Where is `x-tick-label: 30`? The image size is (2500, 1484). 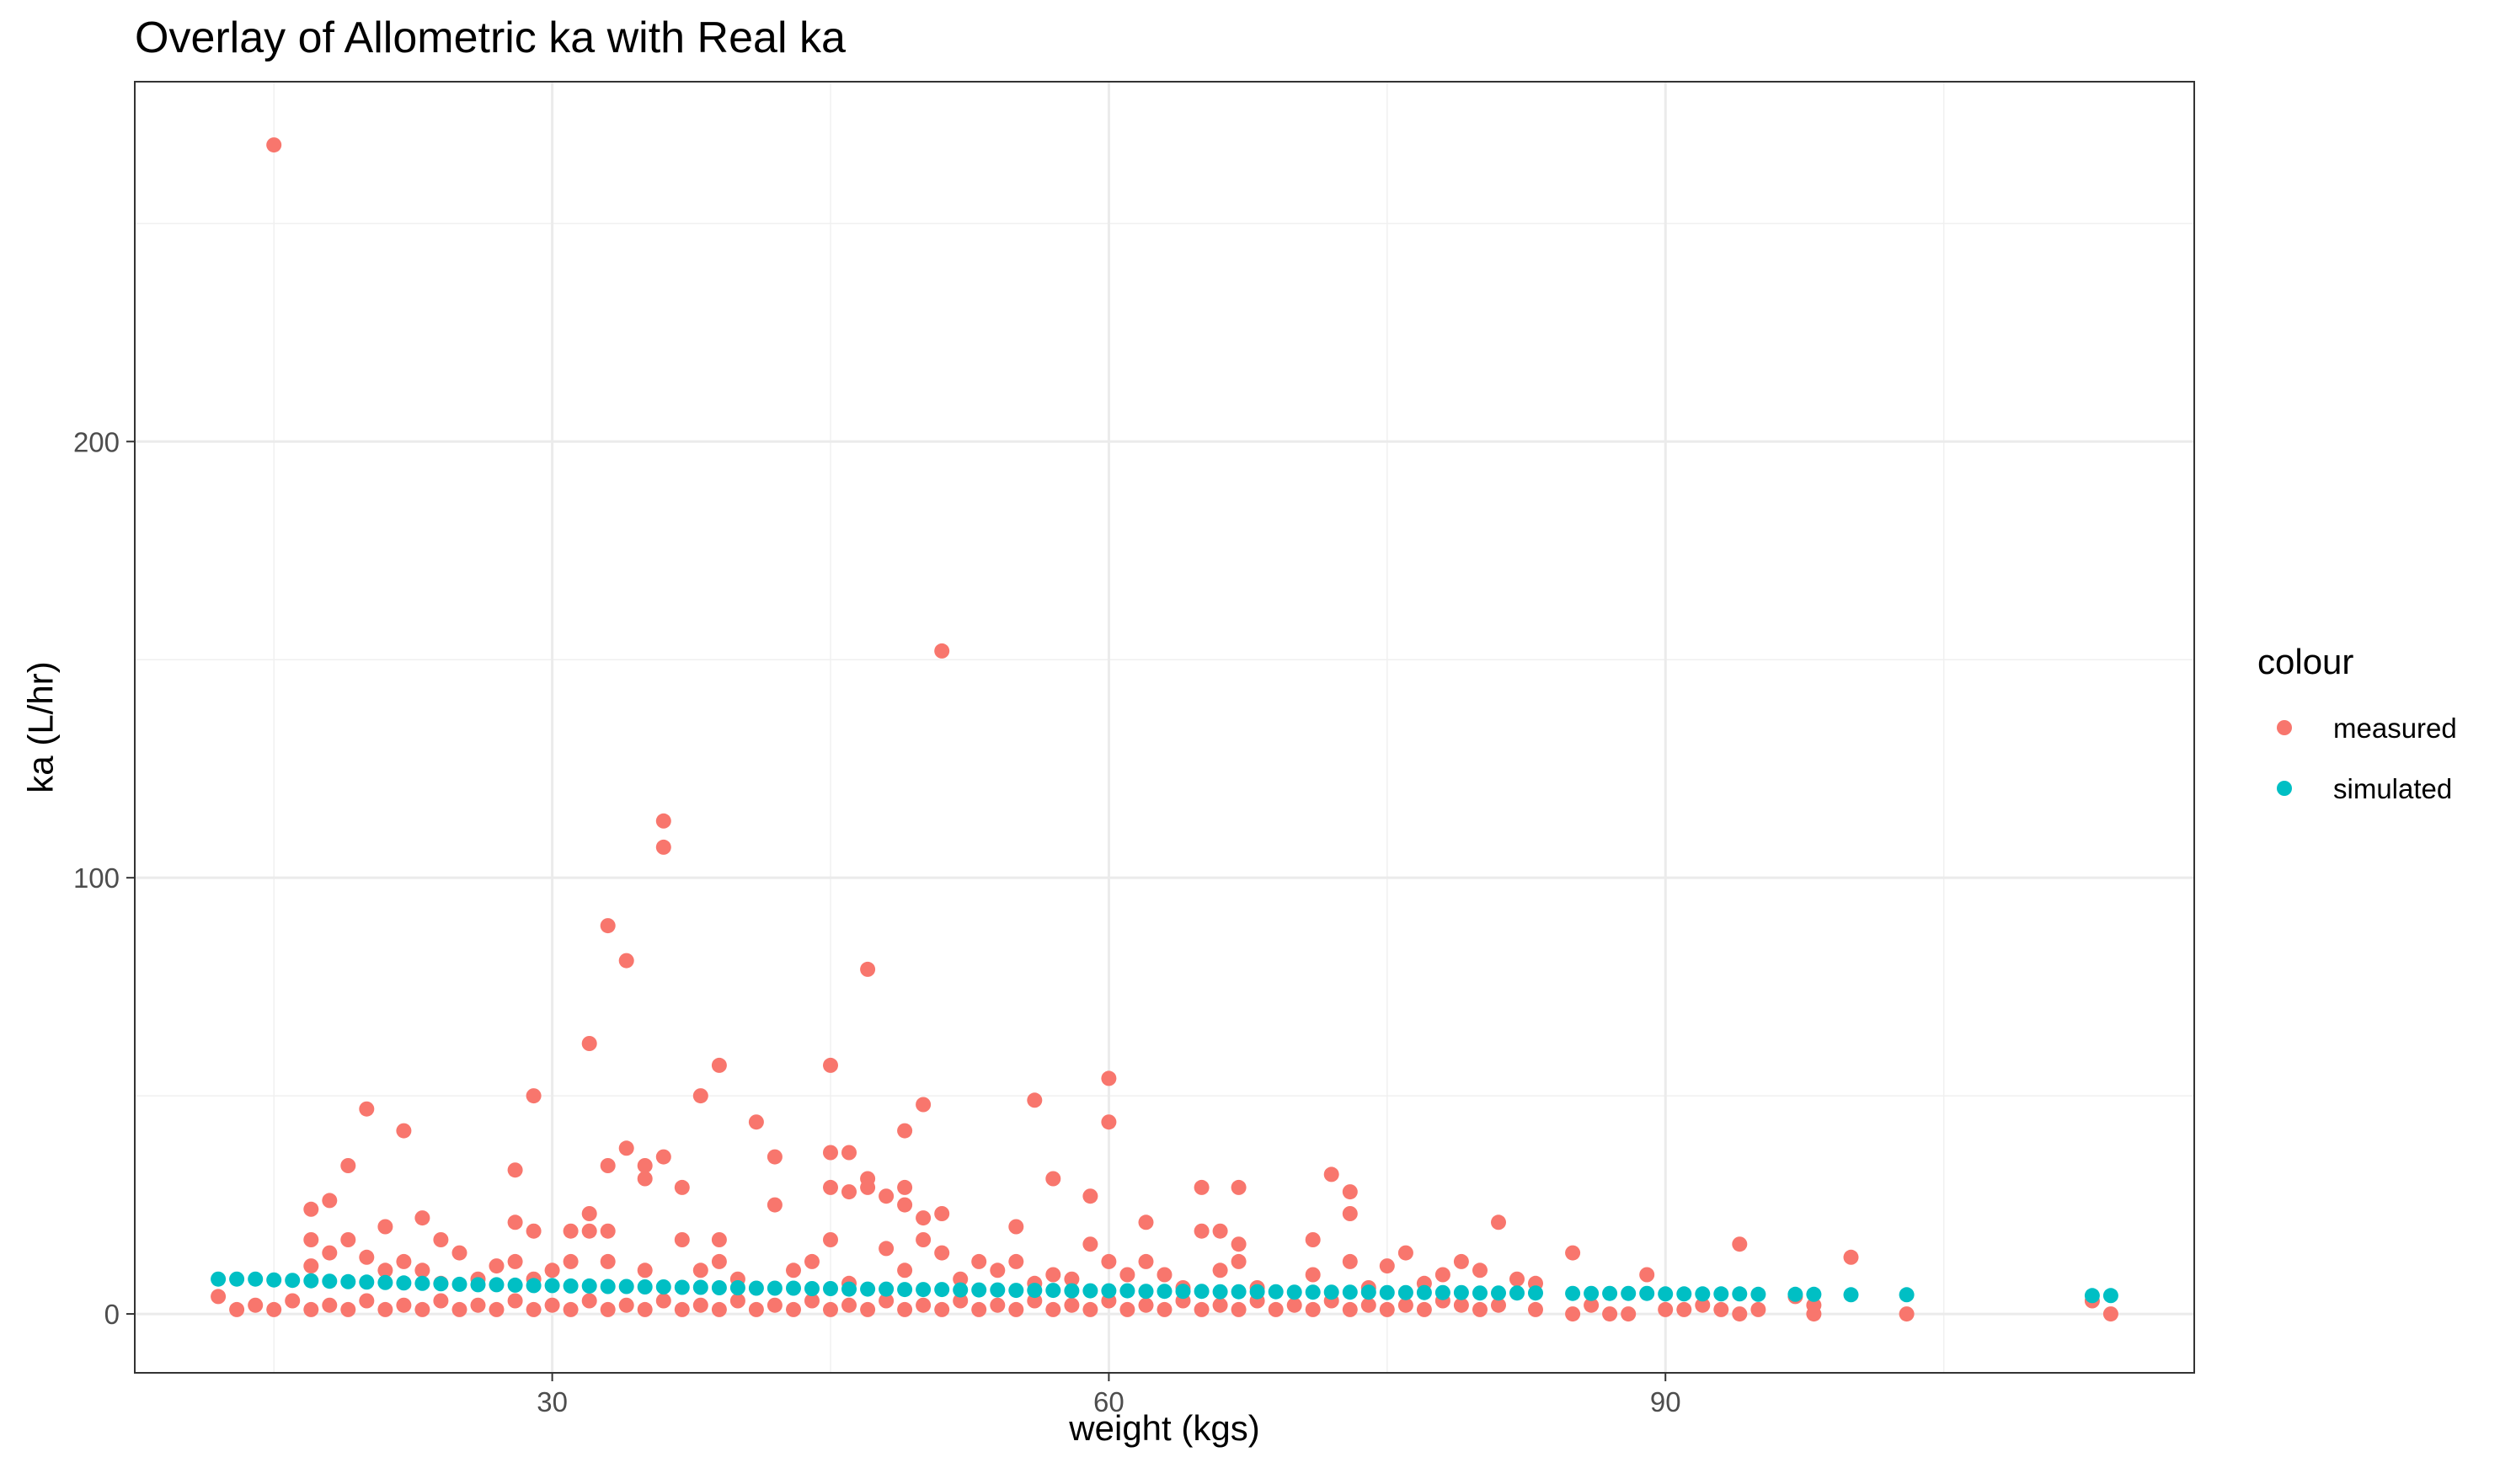 x-tick-label: 30 is located at coordinates (552, 1402).